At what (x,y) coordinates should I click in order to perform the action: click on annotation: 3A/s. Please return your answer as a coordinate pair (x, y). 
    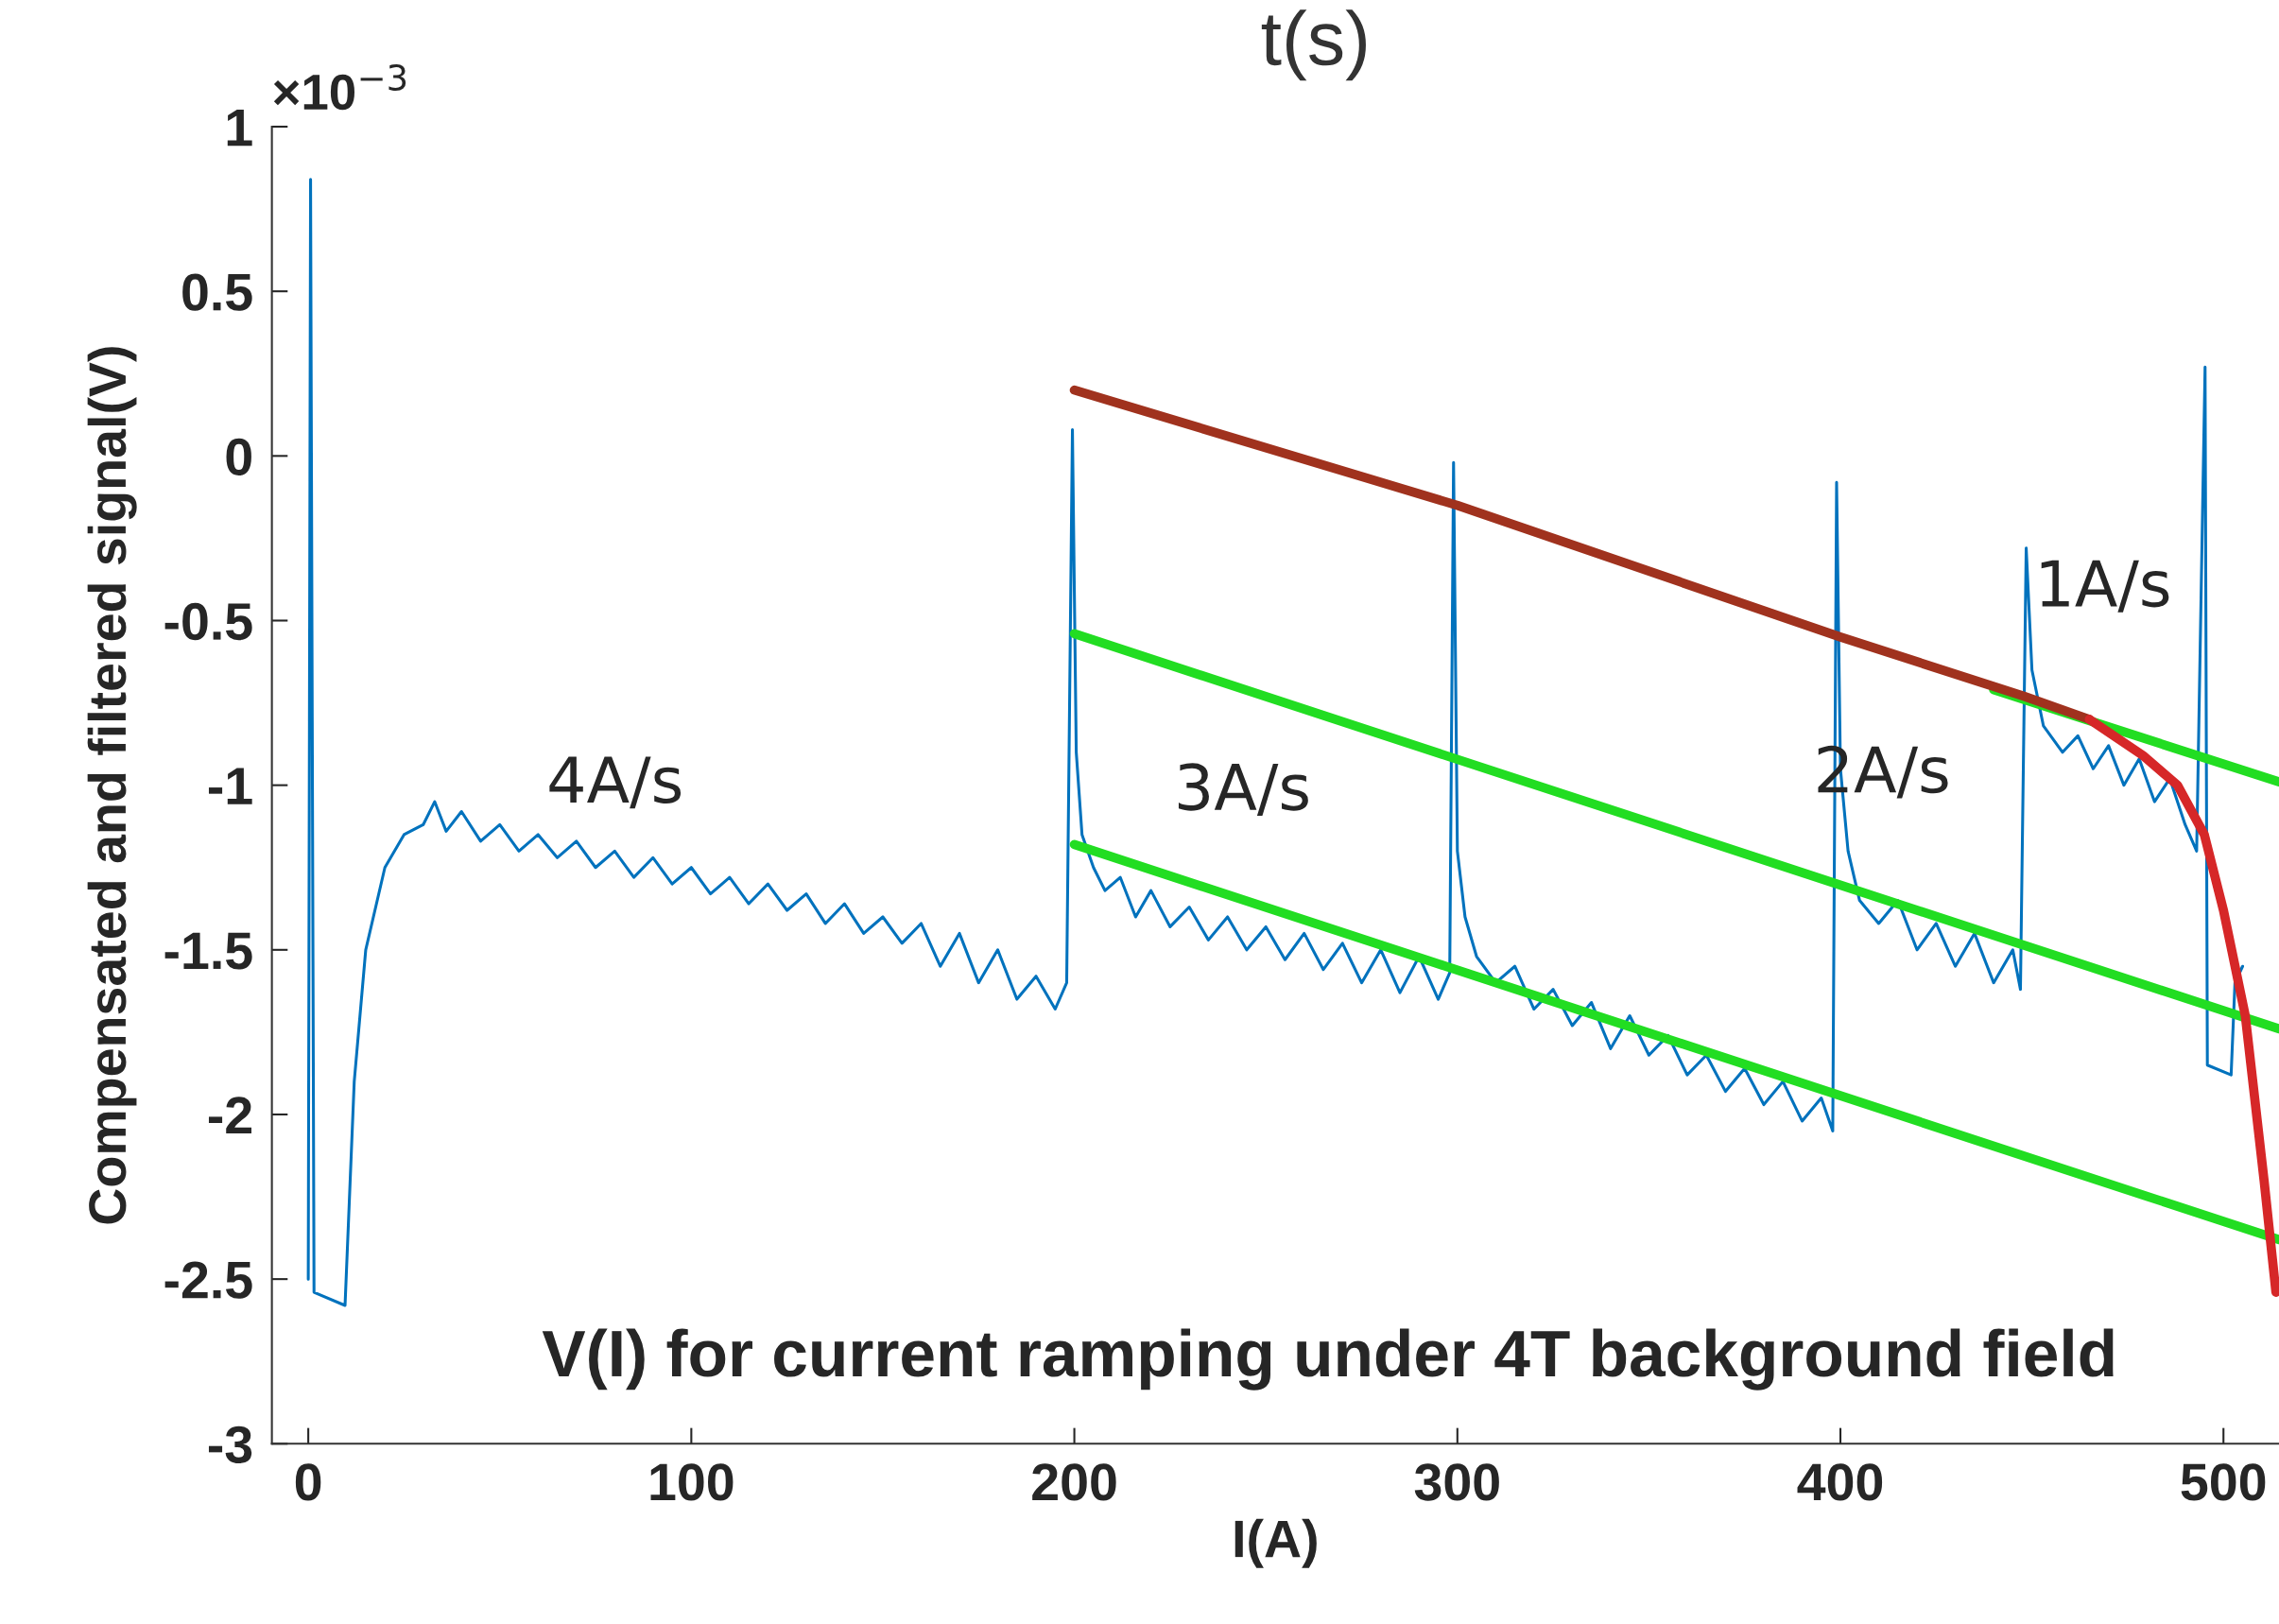
    Looking at the image, I should click on (1243, 789).